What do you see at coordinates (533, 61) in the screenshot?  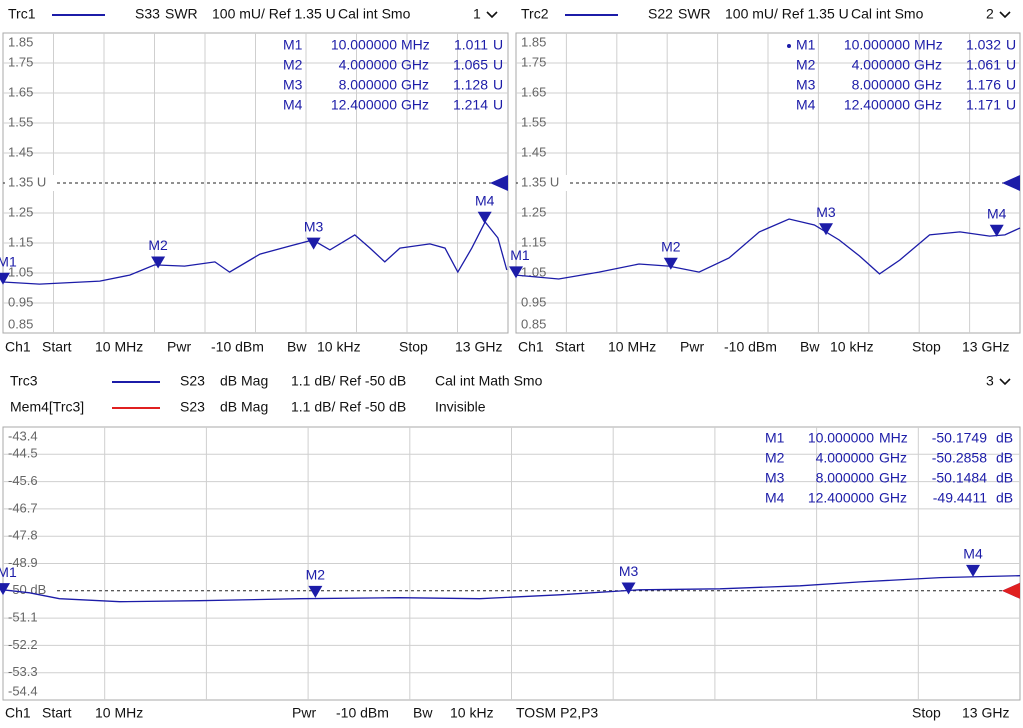 I see `y-tick-label: 1.75` at bounding box center [533, 61].